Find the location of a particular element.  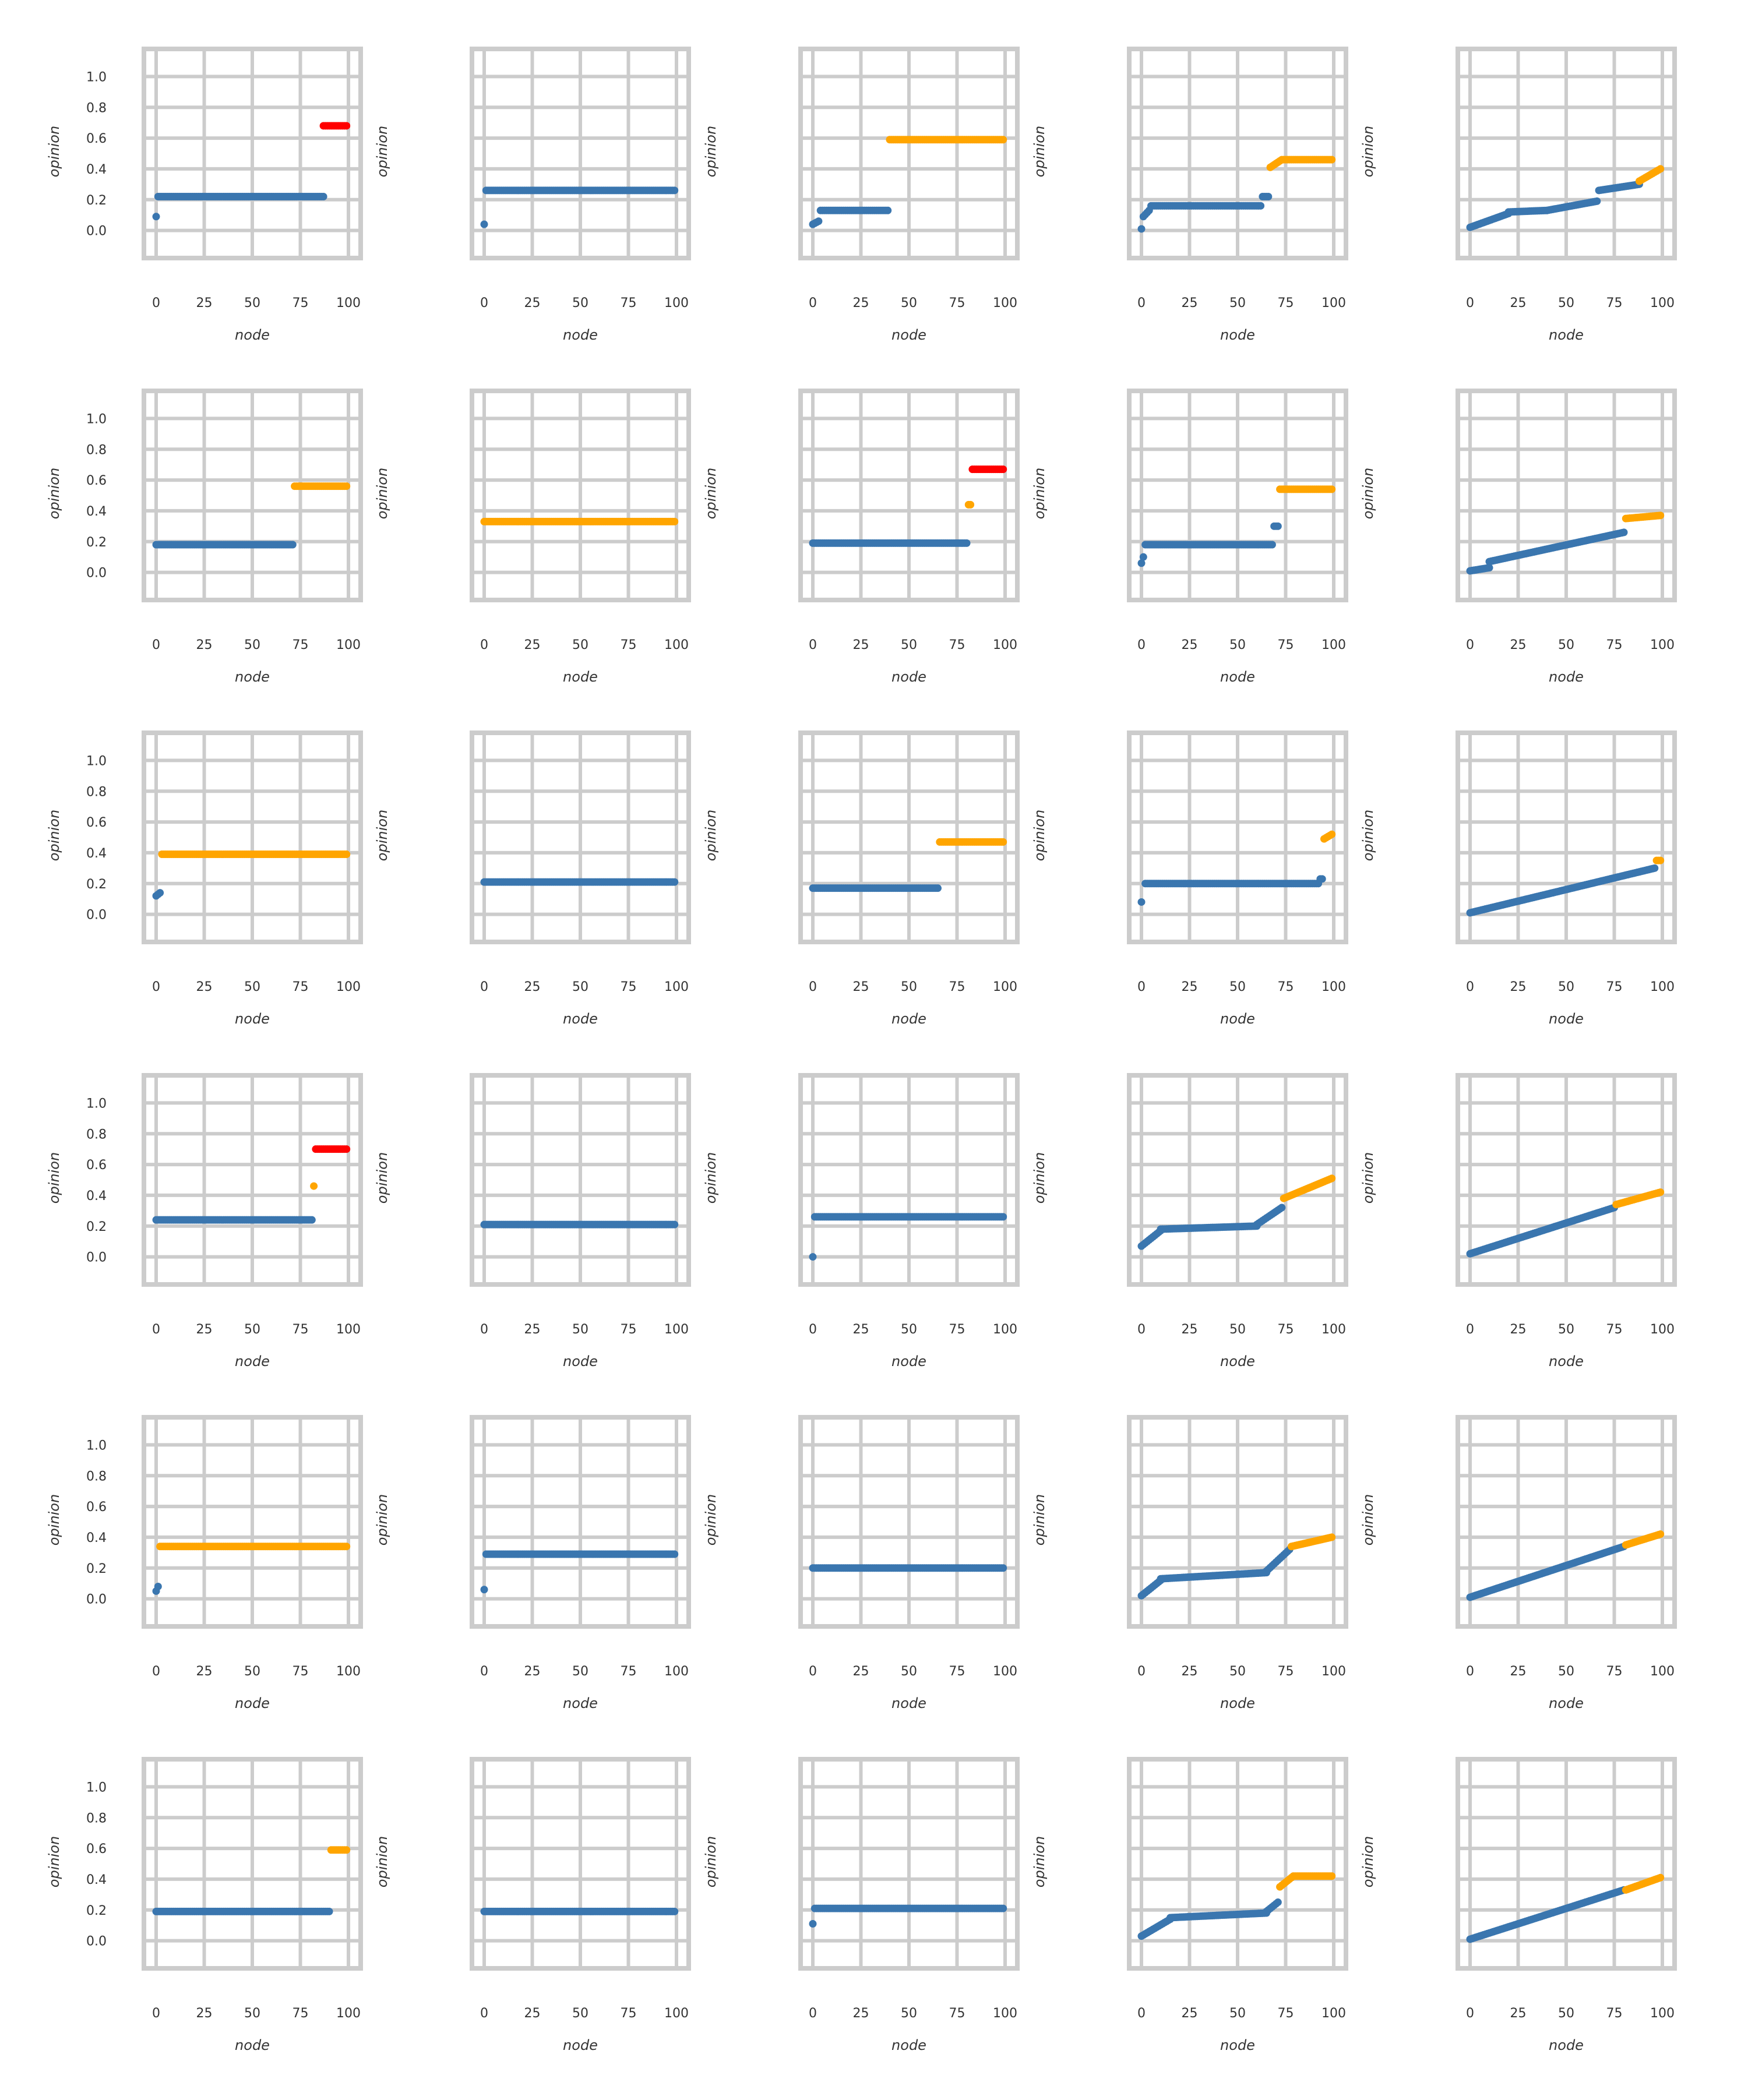

panel-r1c1: 0 25 50 75 100 0.0 0.2 0.4 0.6 0.8 1.0 node opinion is located at coordinates (204, 195).